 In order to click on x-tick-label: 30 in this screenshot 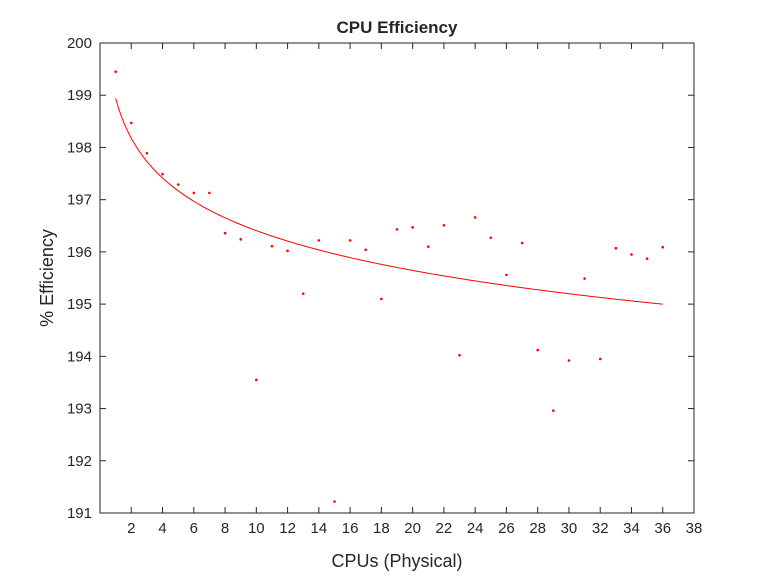, I will do `click(569, 528)`.